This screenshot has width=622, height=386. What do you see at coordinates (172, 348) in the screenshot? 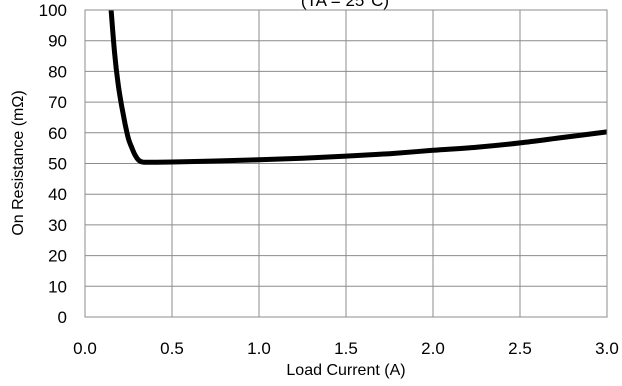
I see `x-tick-label: 0.5` at bounding box center [172, 348].